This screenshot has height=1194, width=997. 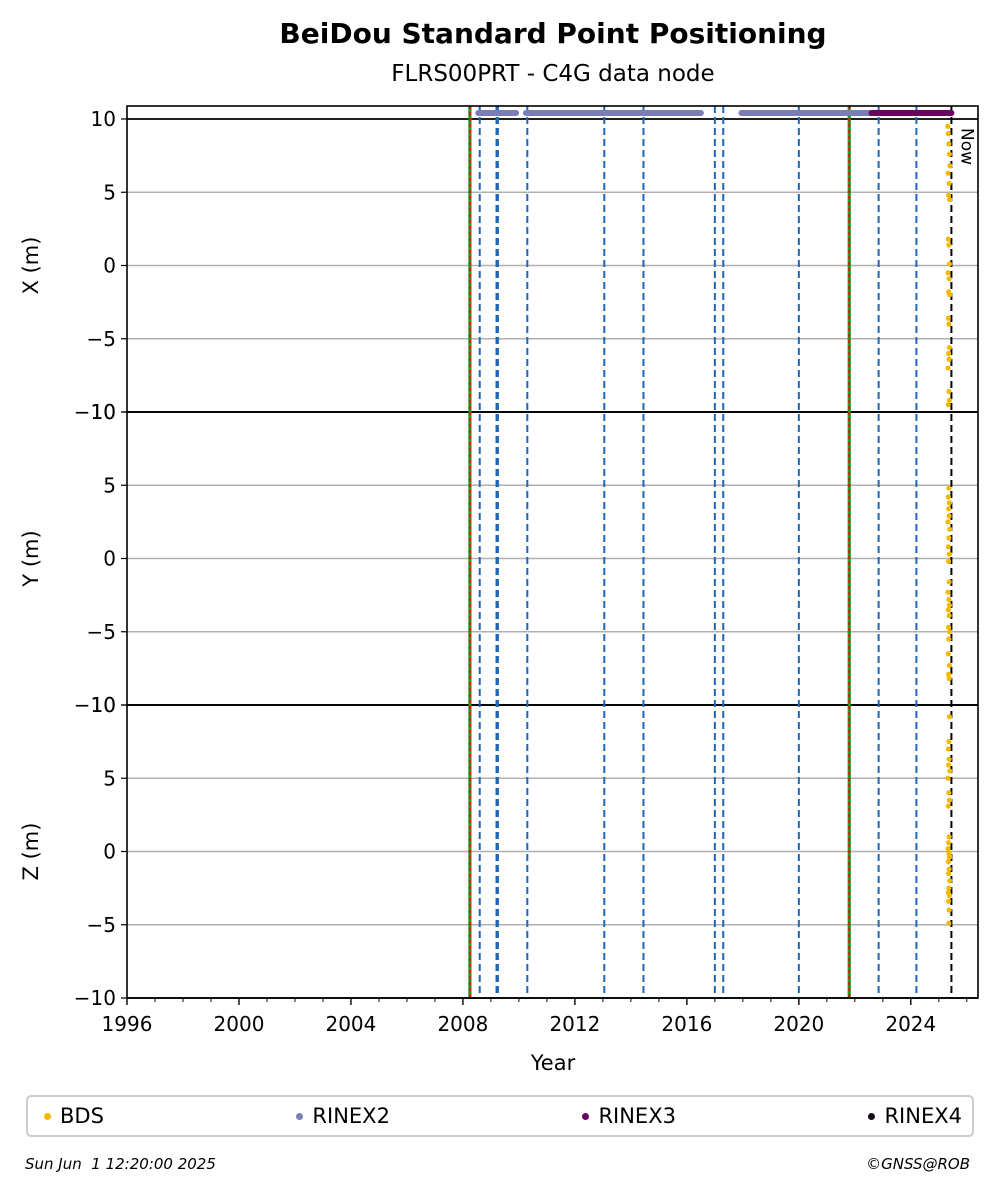 I want to click on chart-subtitle: FLRS00PRT - C4G data node, so click(x=552, y=74).